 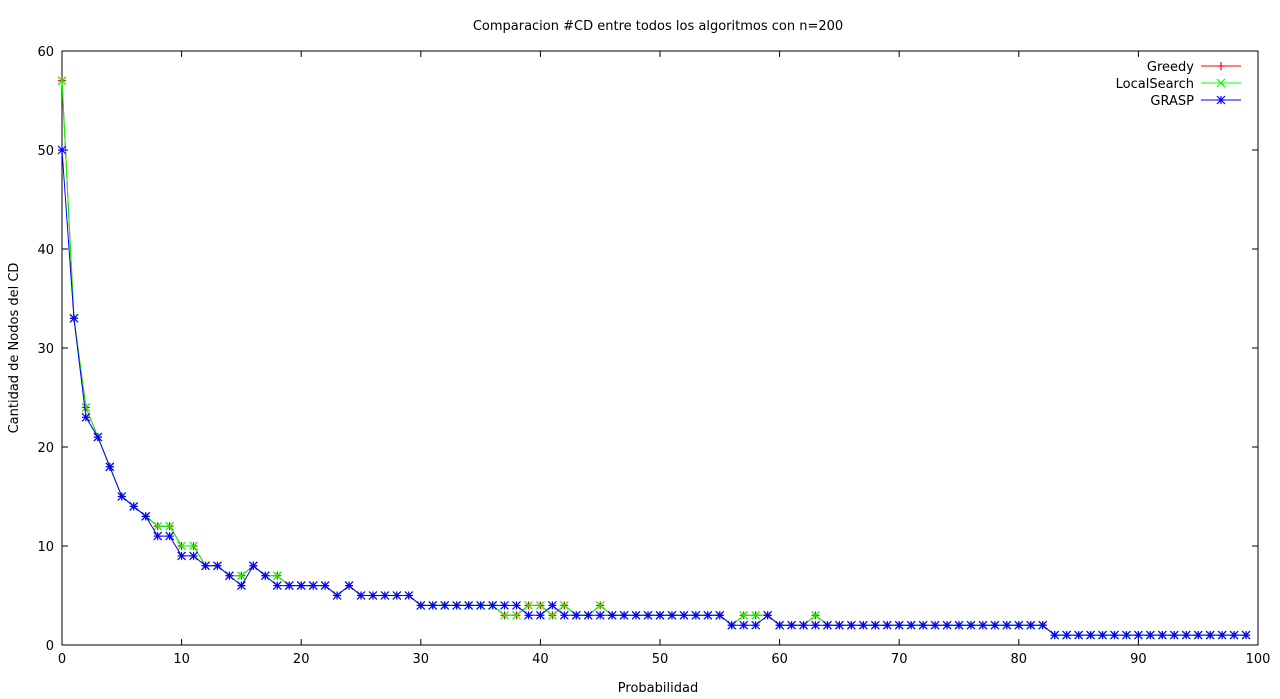 I want to click on legend-label: LocalSearch, so click(x=1155, y=84).